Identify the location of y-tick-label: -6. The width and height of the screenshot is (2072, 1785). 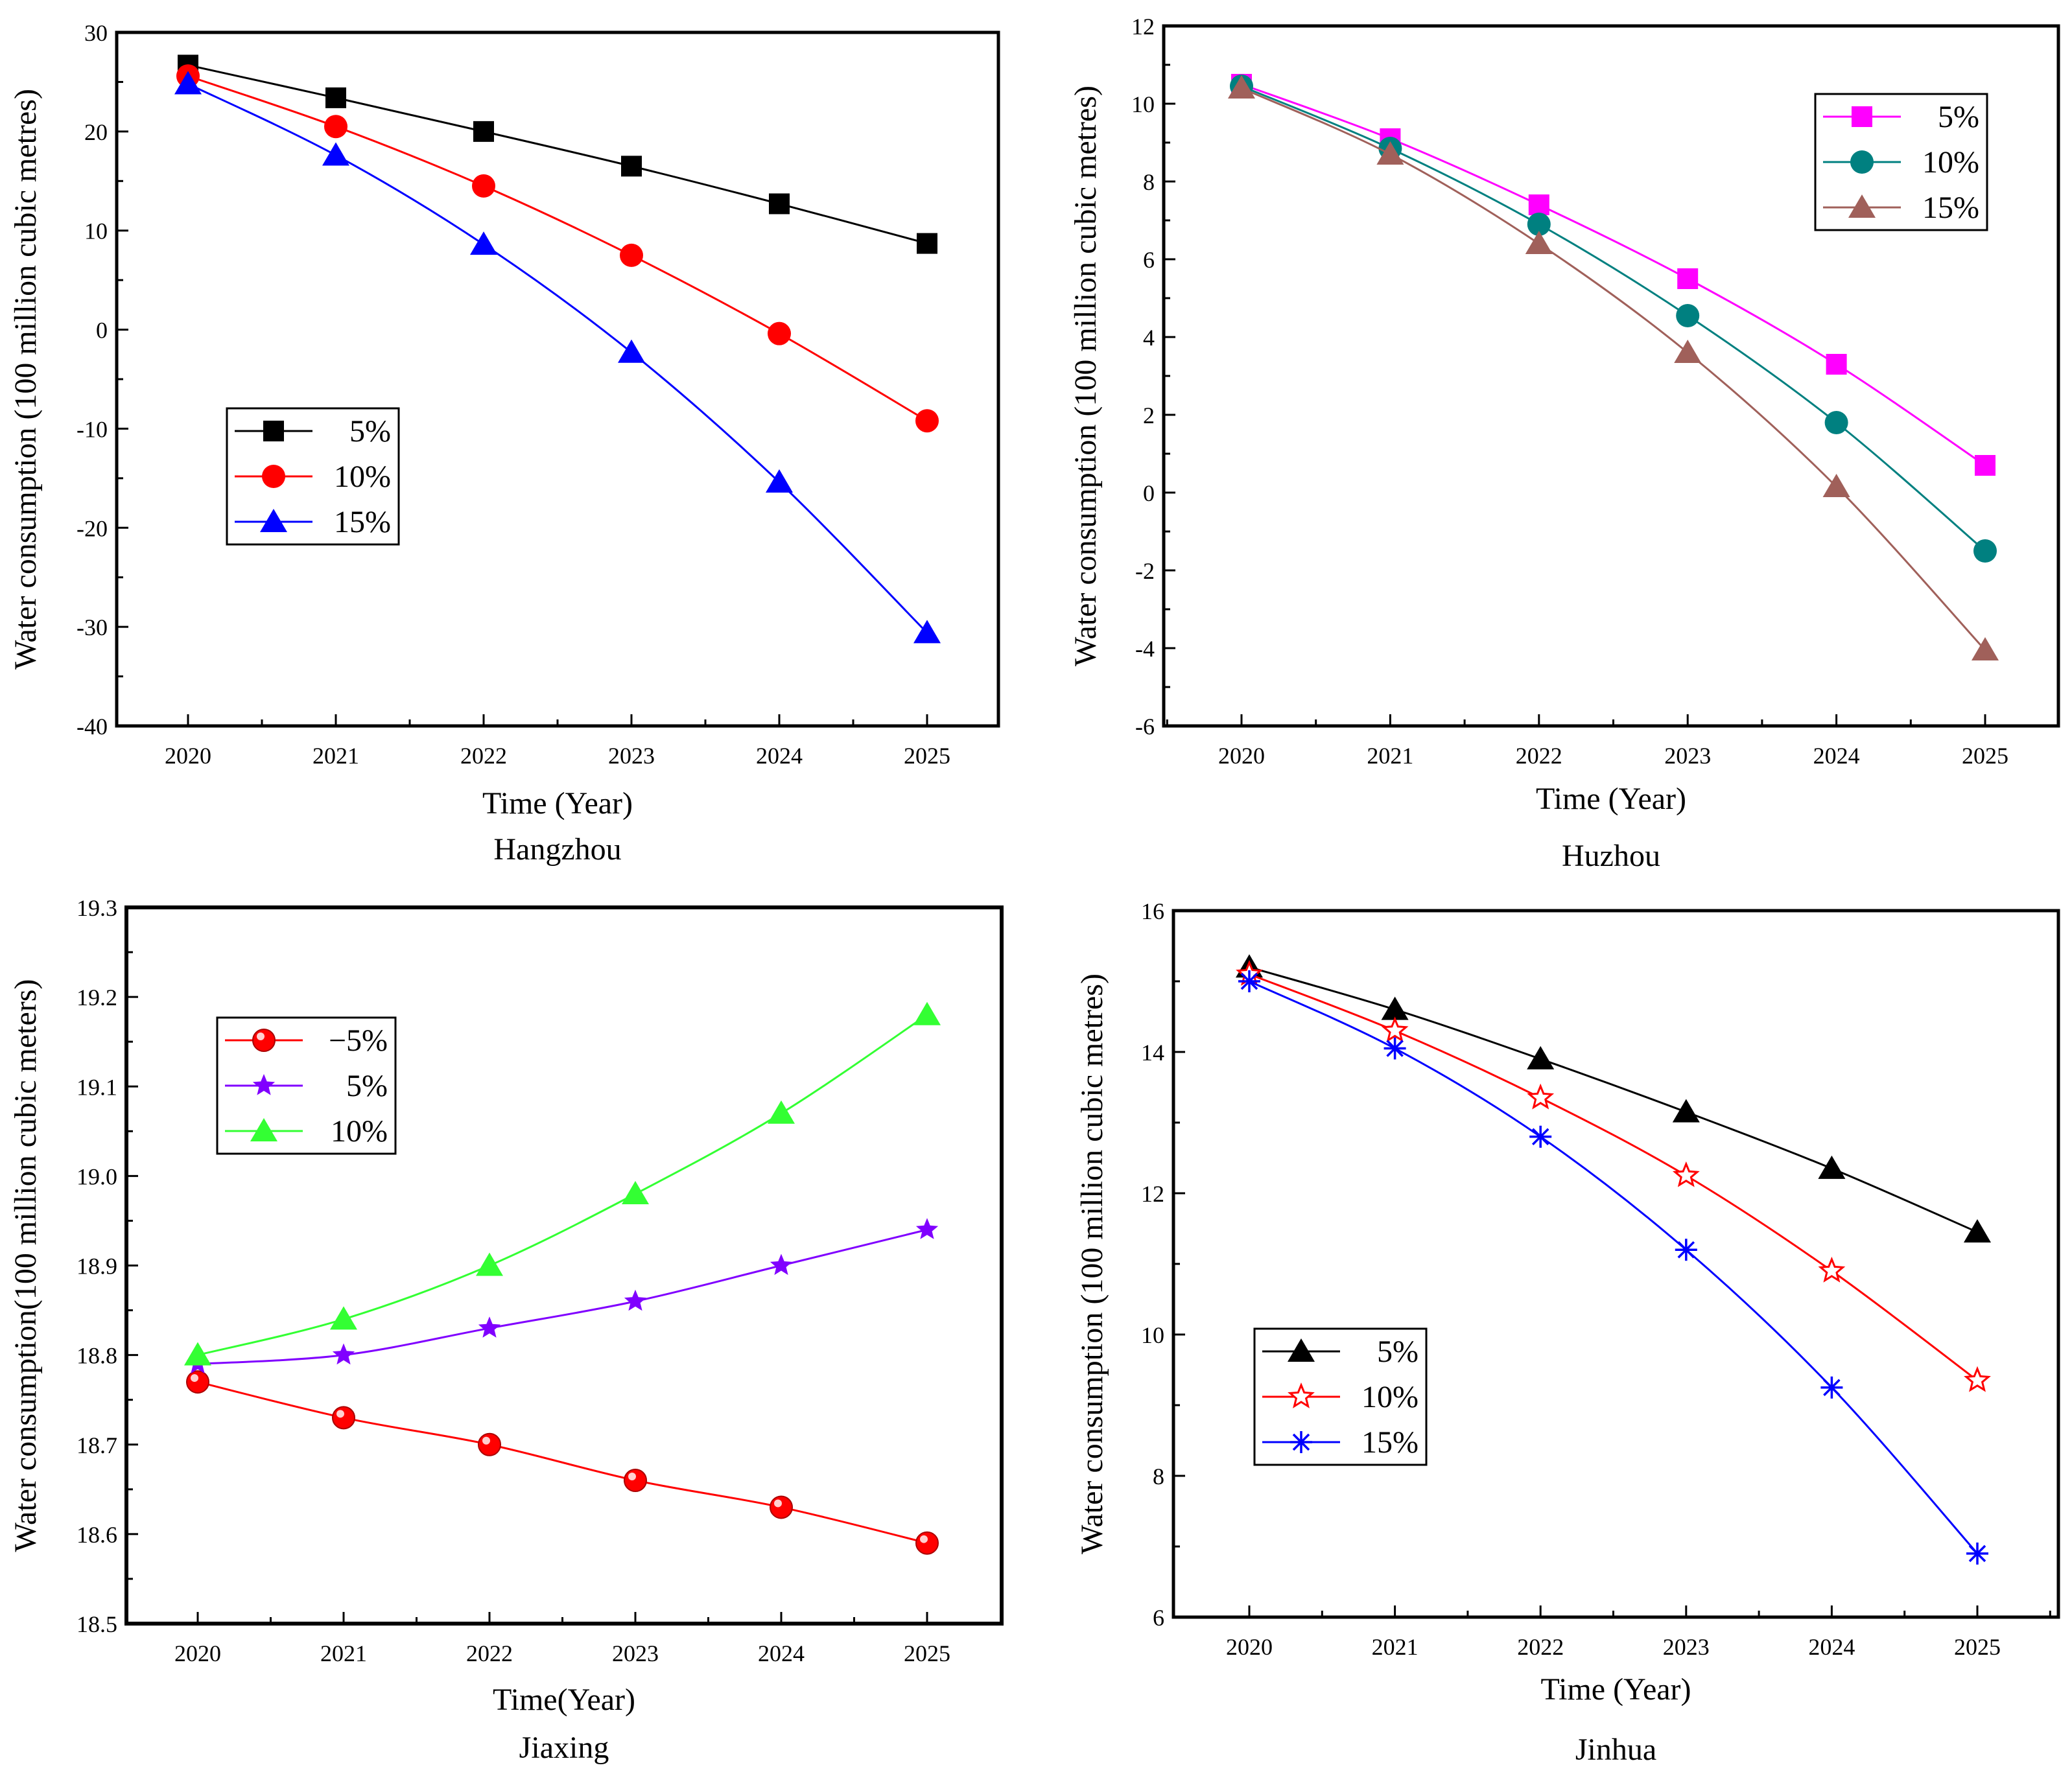
(1145, 727).